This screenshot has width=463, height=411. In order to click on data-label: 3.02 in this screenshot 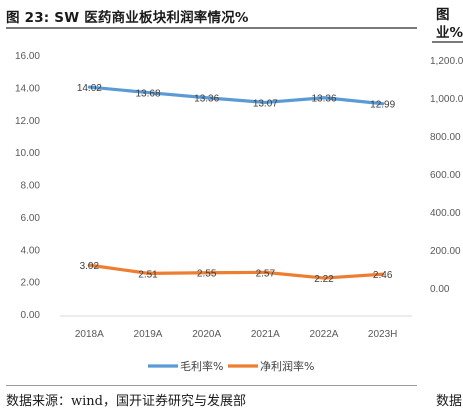, I will do `click(90, 266)`.